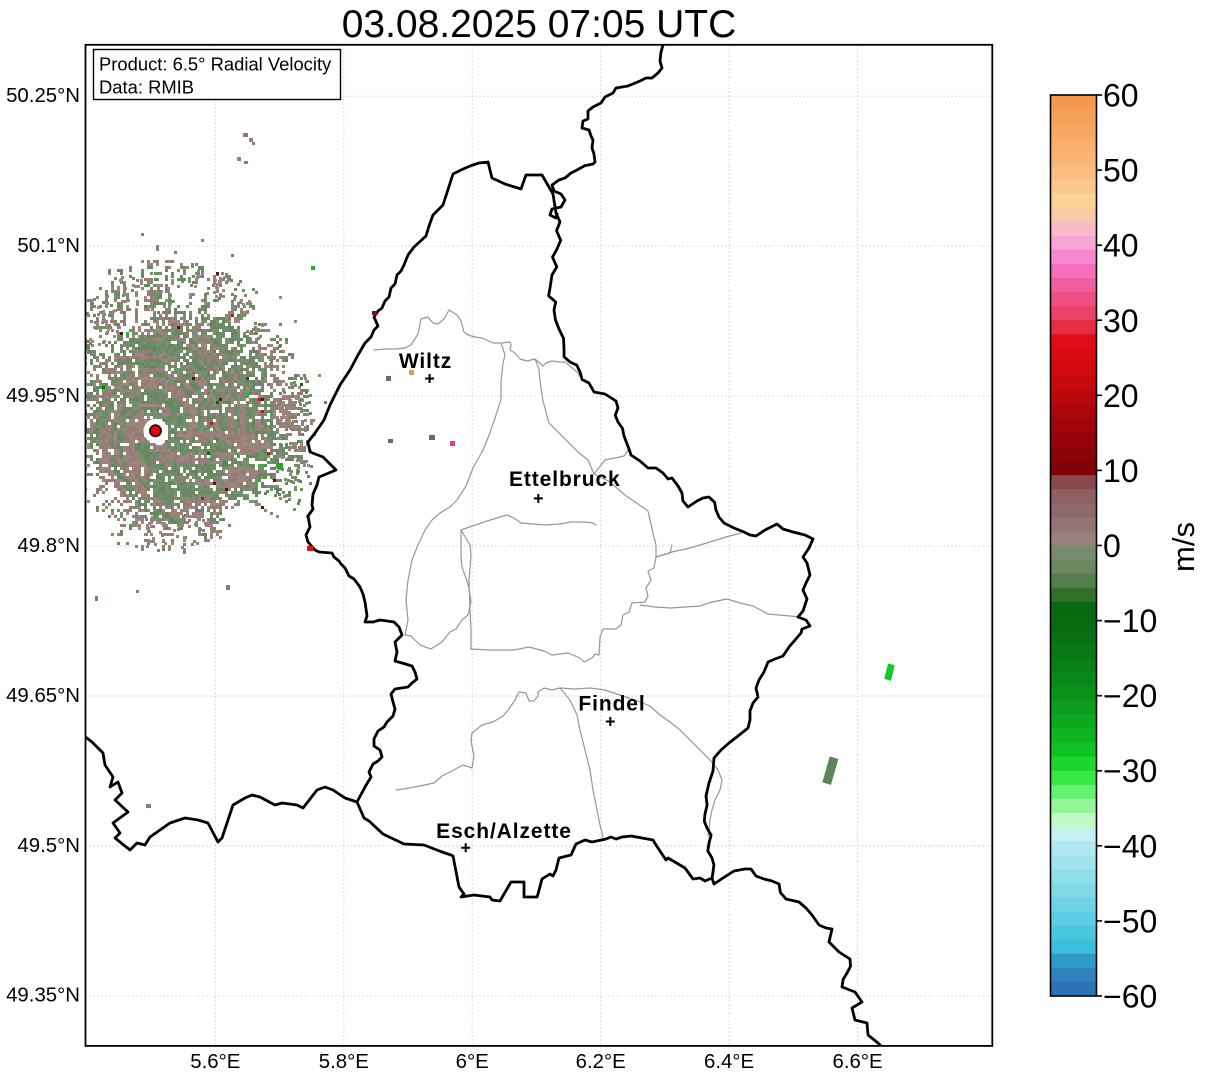 The image size is (1207, 1081). What do you see at coordinates (729, 1062) in the screenshot?
I see `svg-text: 6.4°E` at bounding box center [729, 1062].